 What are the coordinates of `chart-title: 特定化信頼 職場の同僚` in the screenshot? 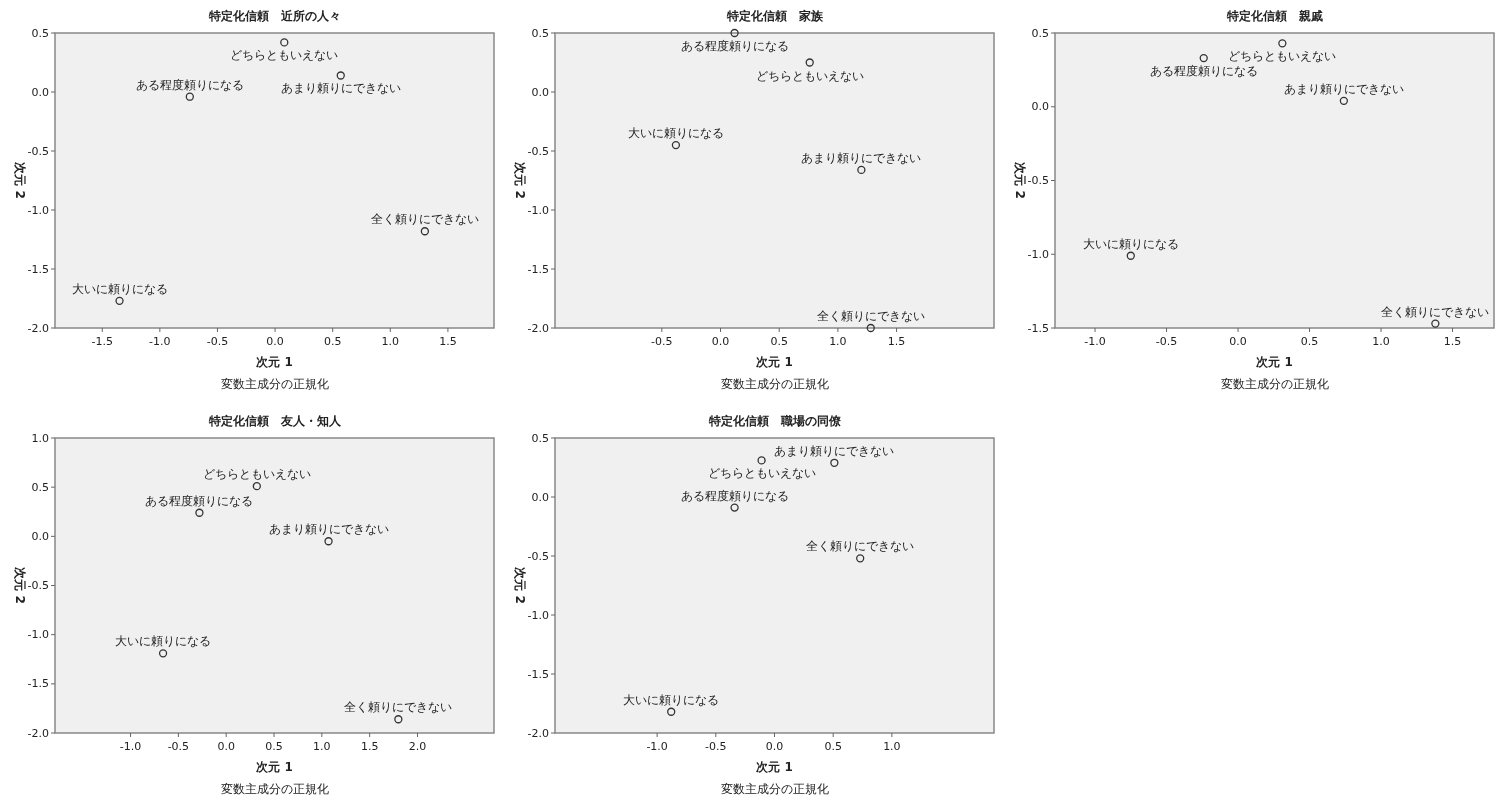 It's located at (774, 421).